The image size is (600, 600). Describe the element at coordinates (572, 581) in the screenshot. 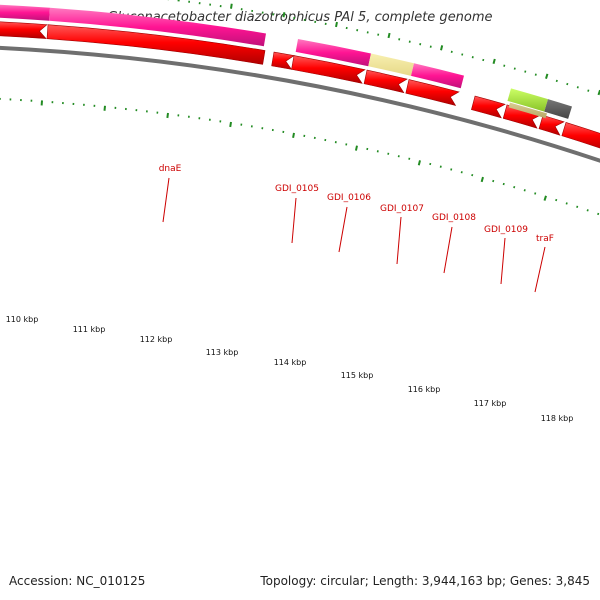

I see `genes-value: 3,845` at that location.